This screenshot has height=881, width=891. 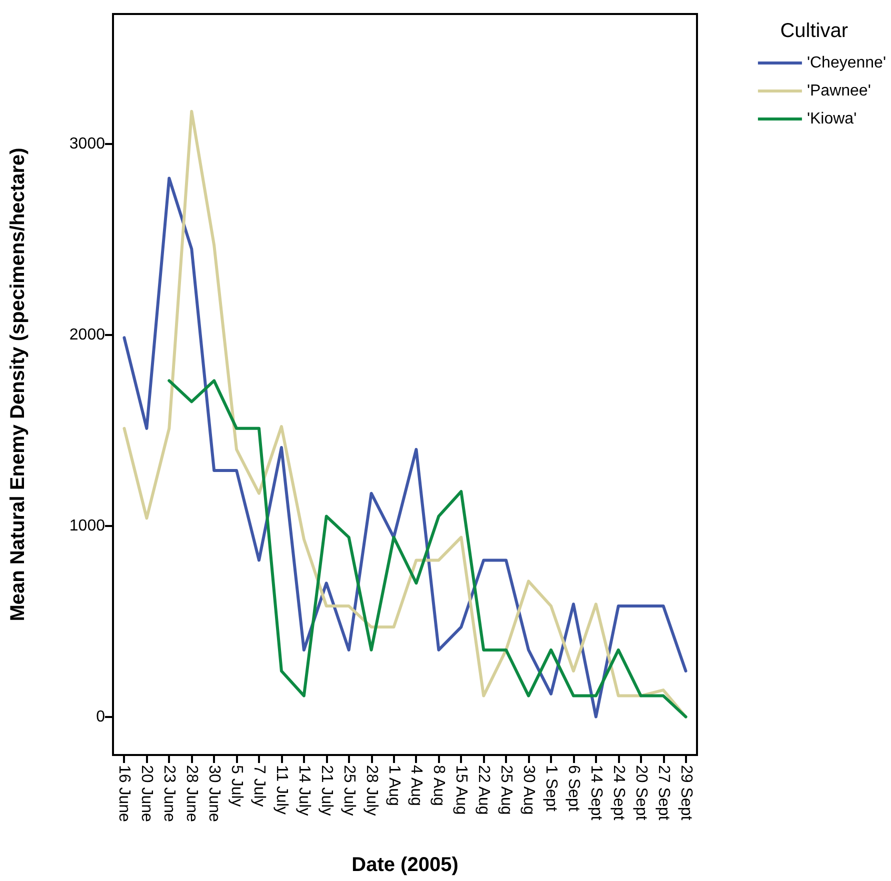 I want to click on legend-label: 'Kiowa', so click(x=831, y=119).